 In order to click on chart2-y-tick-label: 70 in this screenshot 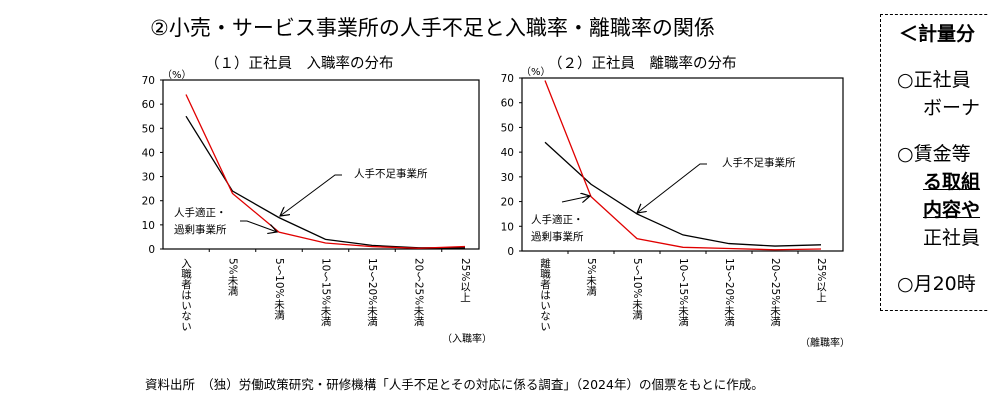, I will do `click(507, 79)`.